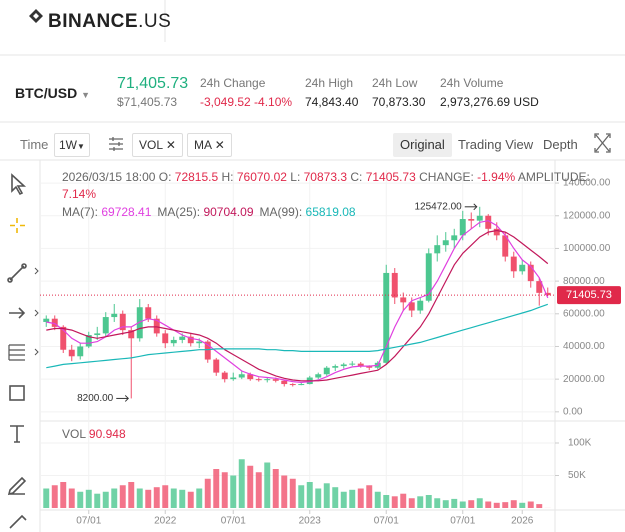 The width and height of the screenshot is (625, 532). I want to click on logo-text: BINANCE, so click(93, 21).